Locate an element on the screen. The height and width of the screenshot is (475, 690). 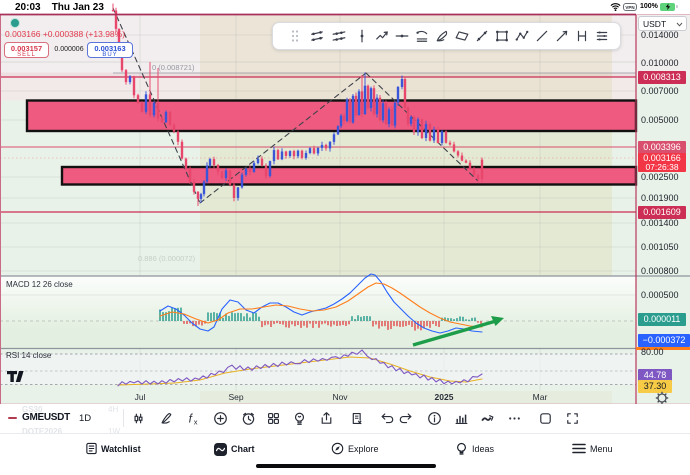
svg-text: 0 (0.008721) is located at coordinates (173, 67).